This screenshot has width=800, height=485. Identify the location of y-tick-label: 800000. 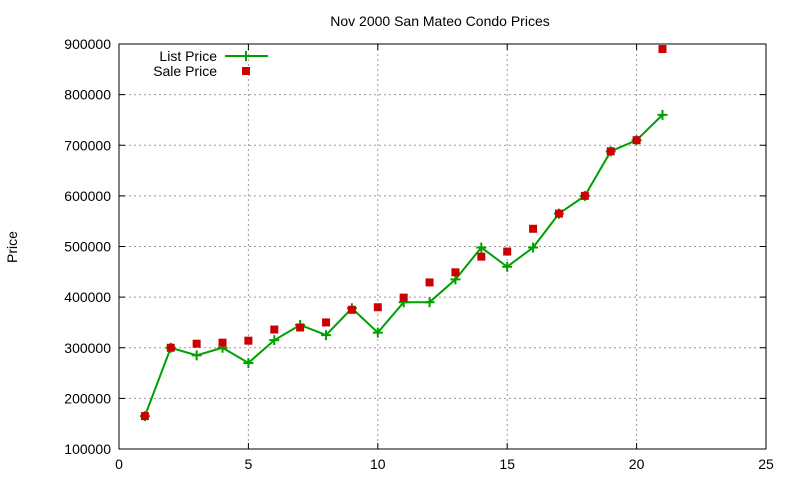
(87, 95).